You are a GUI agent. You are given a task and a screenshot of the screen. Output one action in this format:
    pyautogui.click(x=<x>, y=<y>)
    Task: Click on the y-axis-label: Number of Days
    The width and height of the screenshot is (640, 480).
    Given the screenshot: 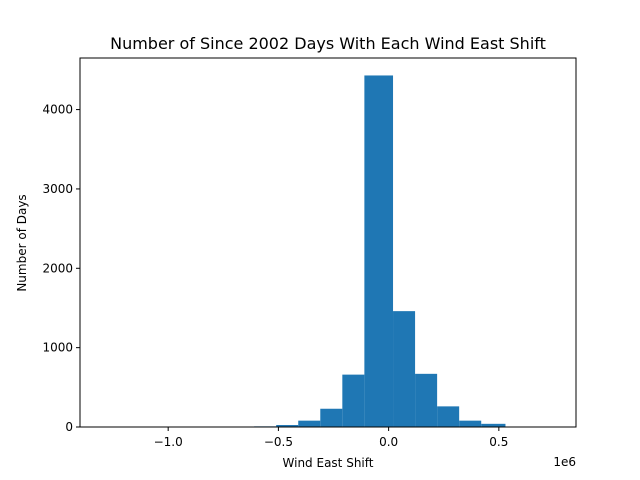 What is the action you would take?
    pyautogui.click(x=22, y=242)
    